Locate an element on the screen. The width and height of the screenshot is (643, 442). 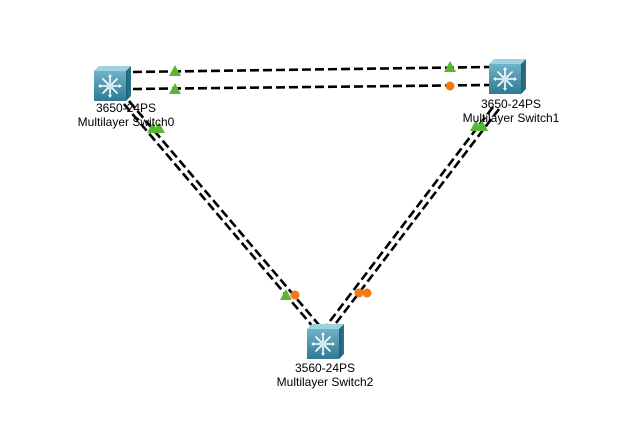
device-model: 3560-24PS is located at coordinates (325, 368).